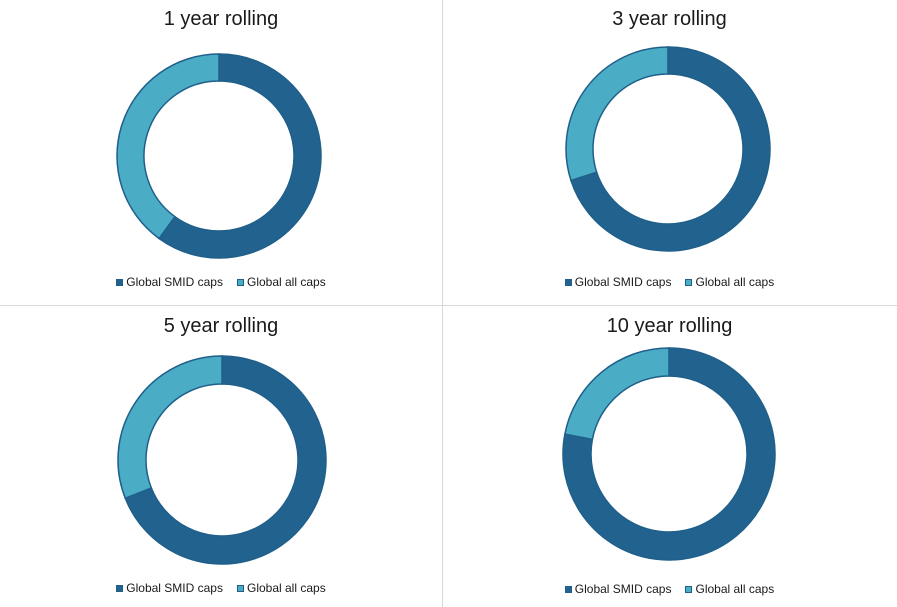  What do you see at coordinates (448, 305) in the screenshot?
I see `divider-horizontal` at bounding box center [448, 305].